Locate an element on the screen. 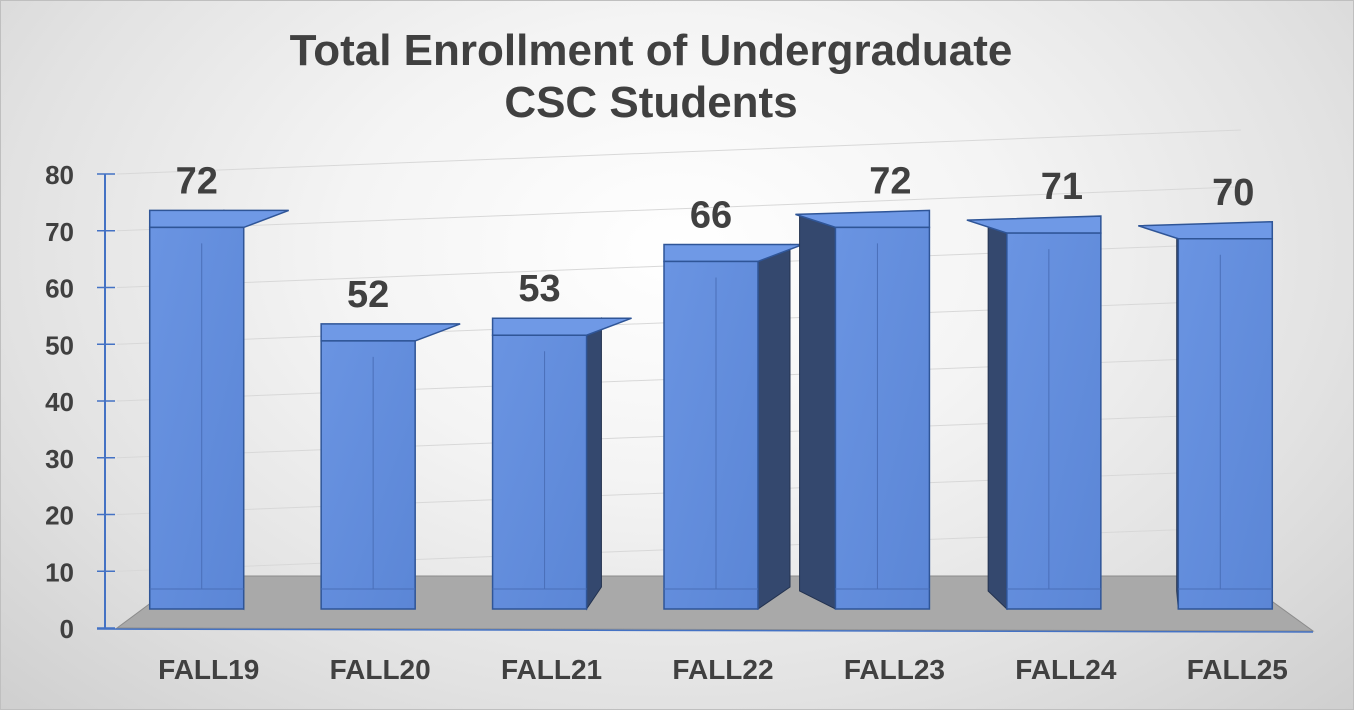 This screenshot has height=710, width=1354. bar-FALL19 is located at coordinates (196, 418).